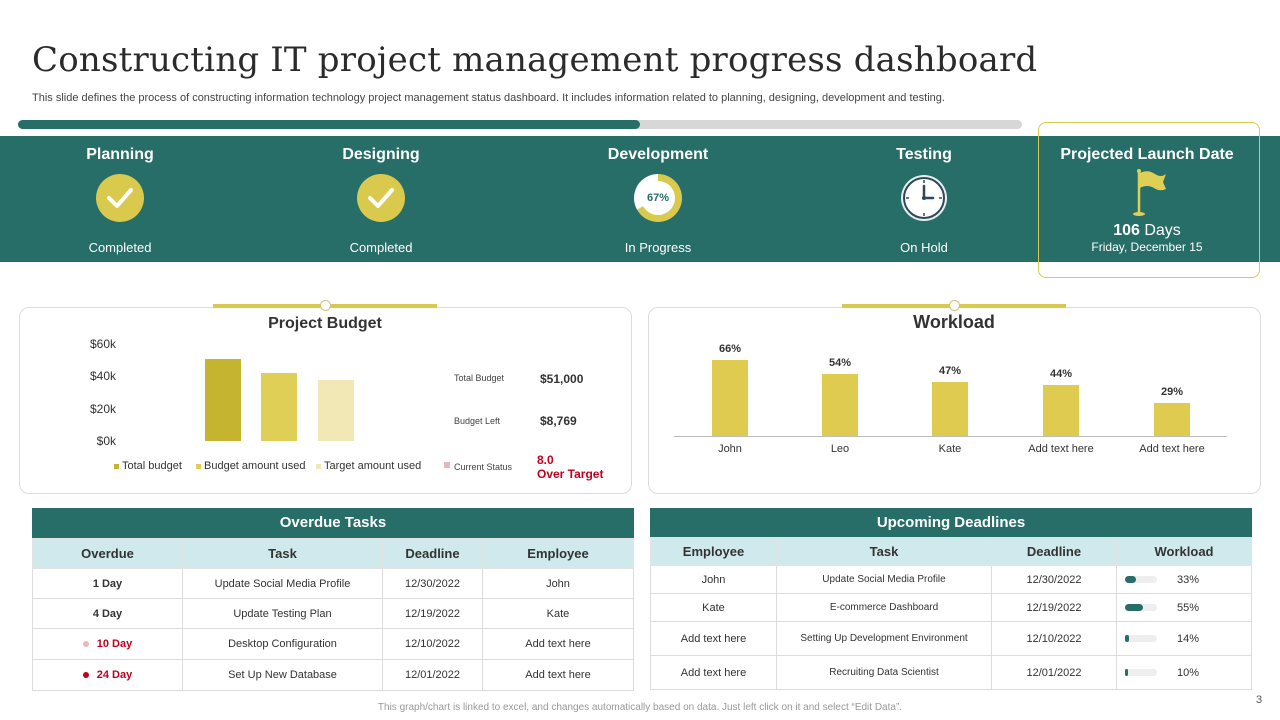 This screenshot has width=1280, height=720. What do you see at coordinates (102, 344) in the screenshot?
I see `y-tick-label: $60k` at bounding box center [102, 344].